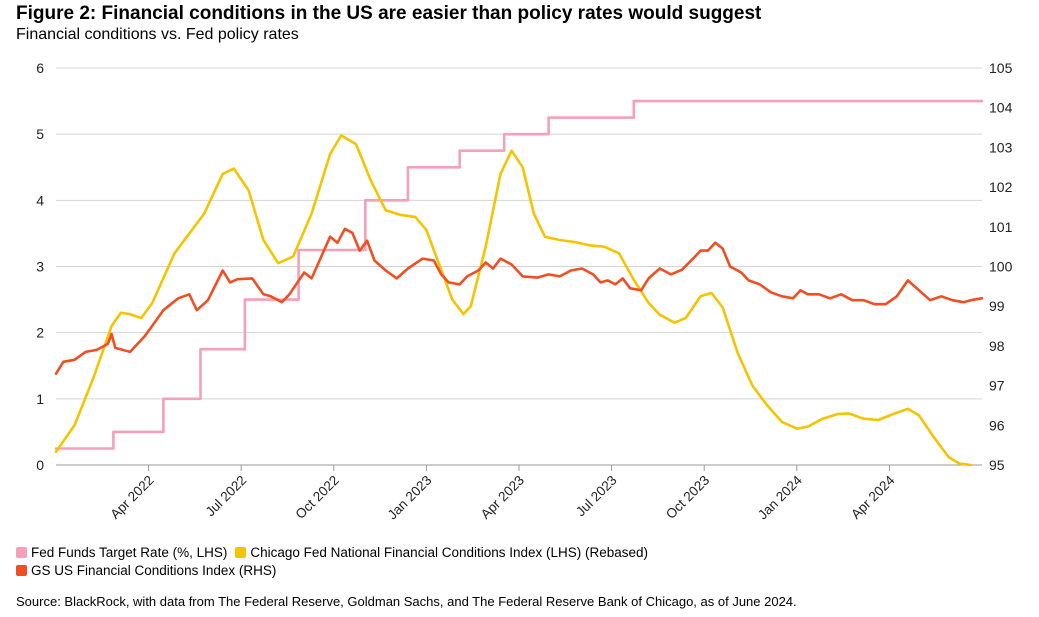 This screenshot has width=1039, height=617. What do you see at coordinates (502, 497) in the screenshot?
I see `x-tick-label: Apr 2023` at bounding box center [502, 497].